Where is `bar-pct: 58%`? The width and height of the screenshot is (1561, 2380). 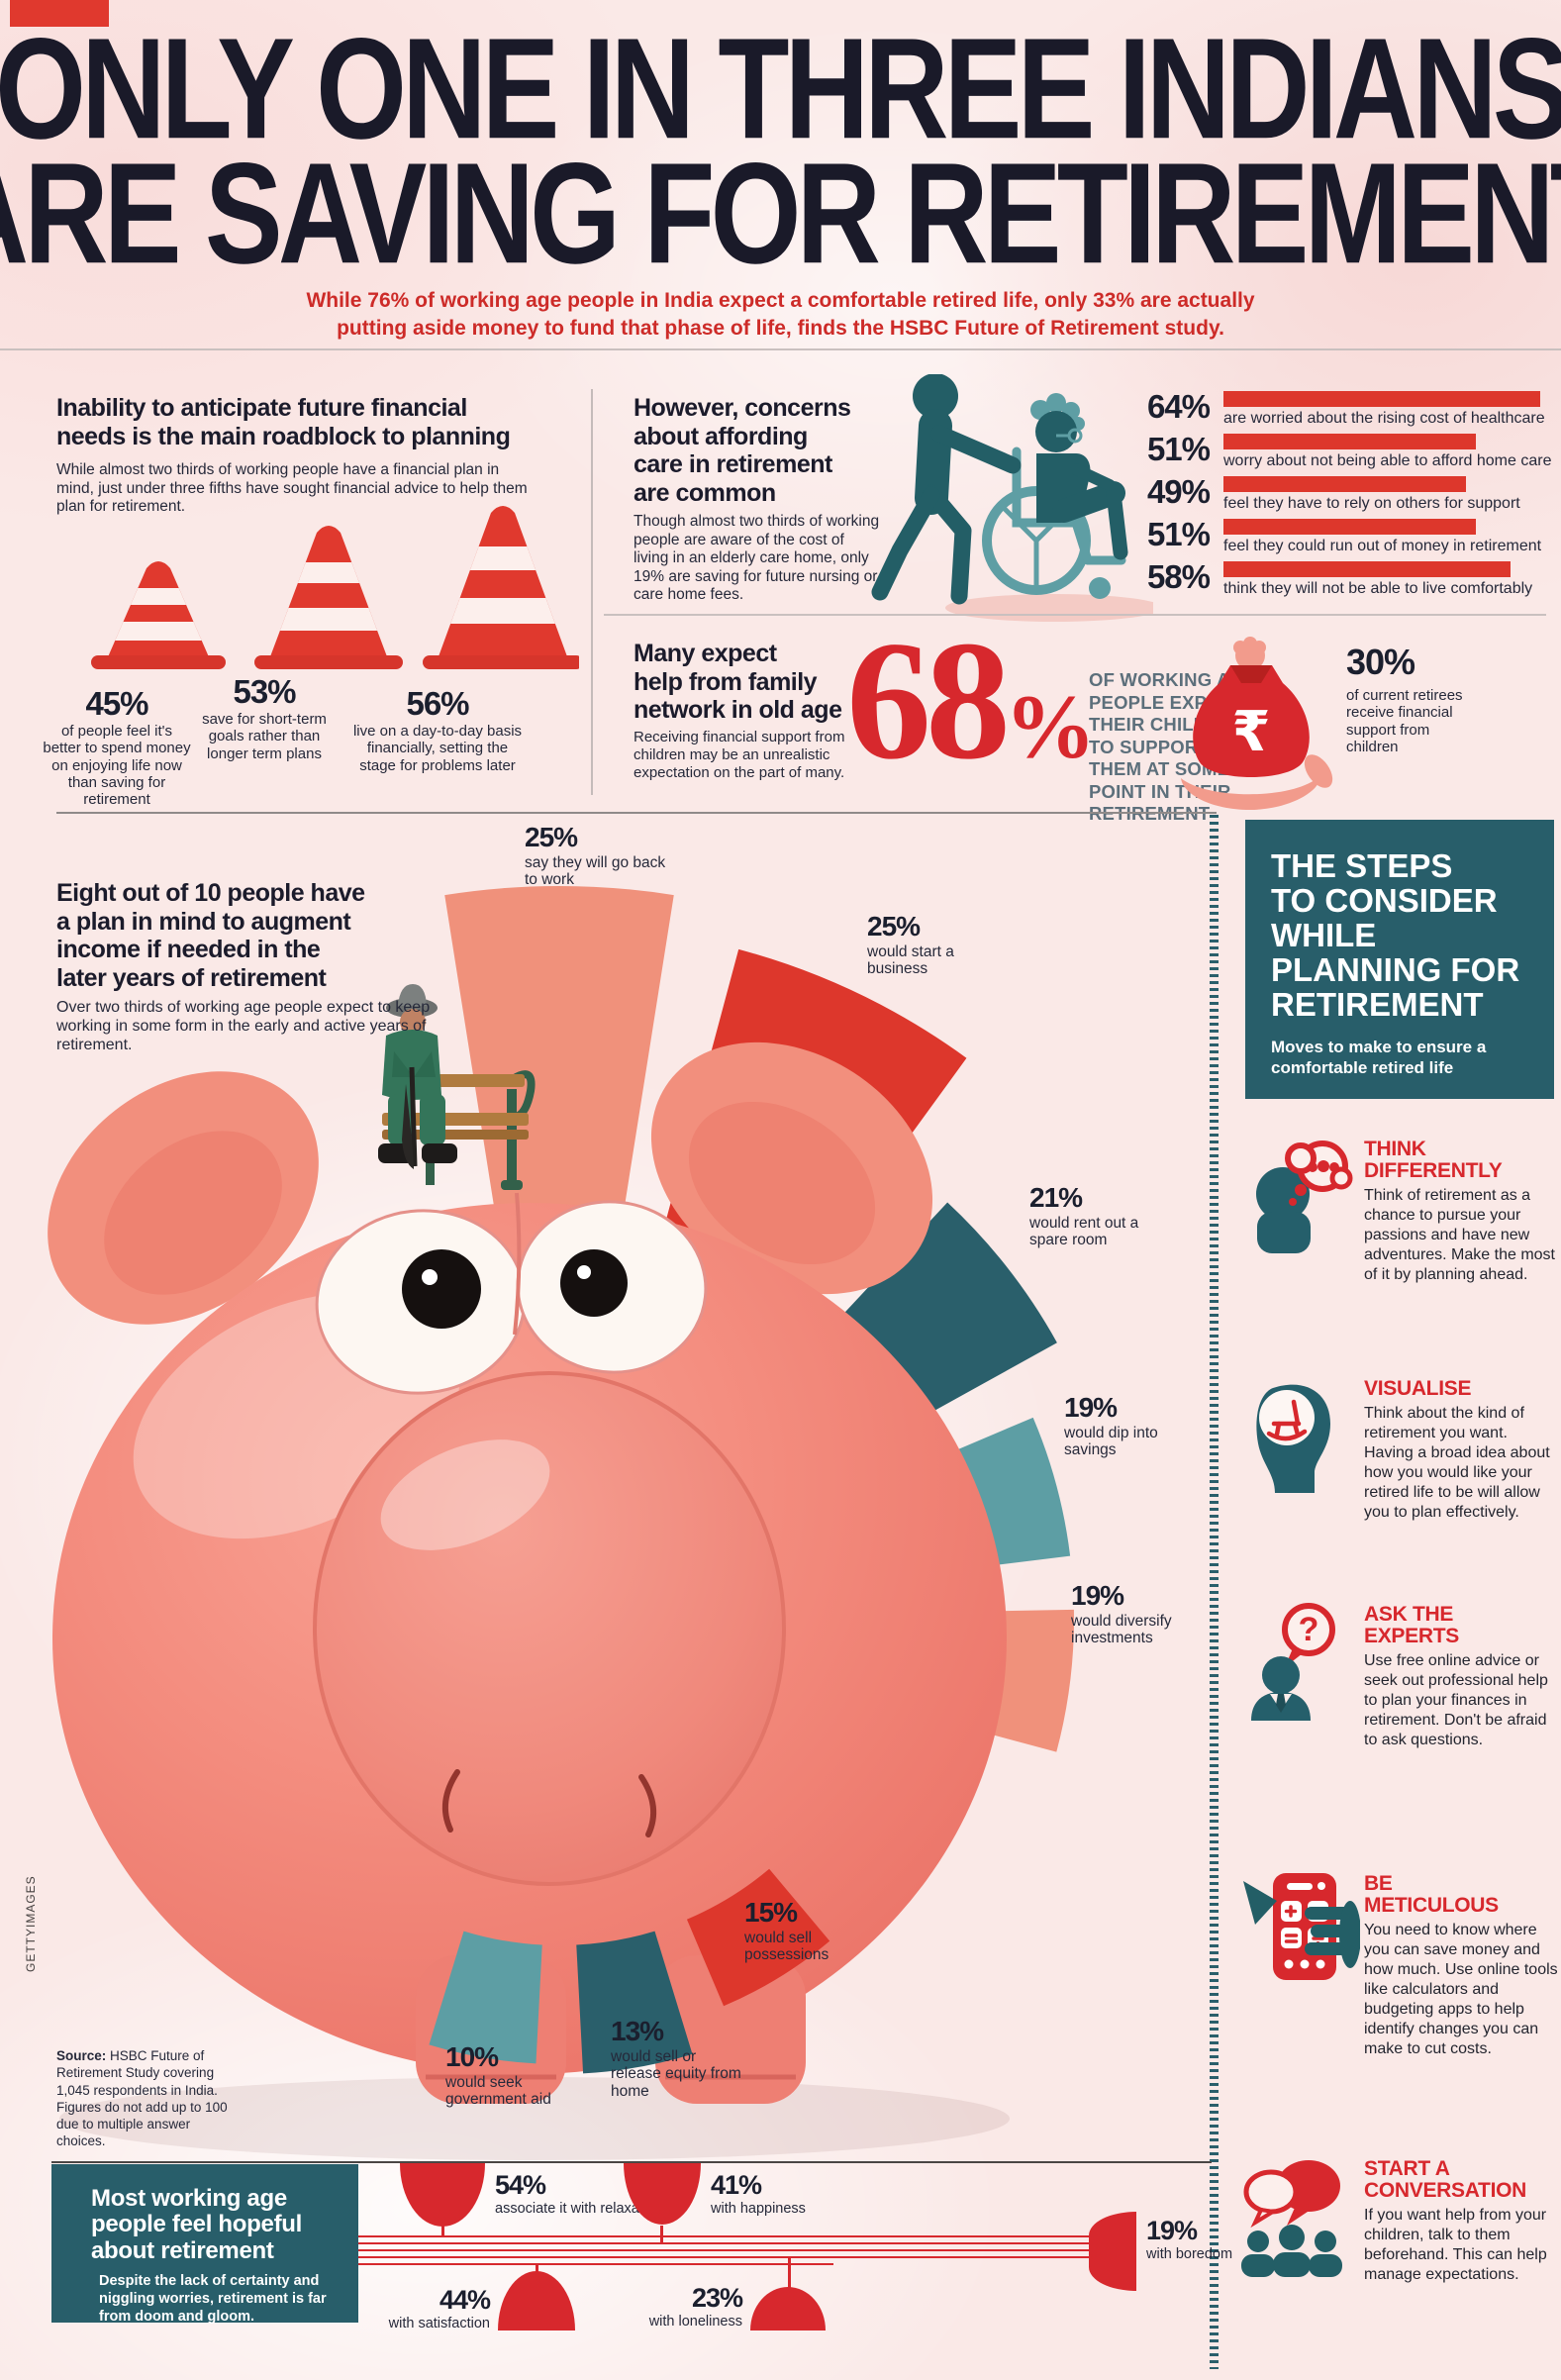
bar-pct: 58% is located at coordinates (1178, 576).